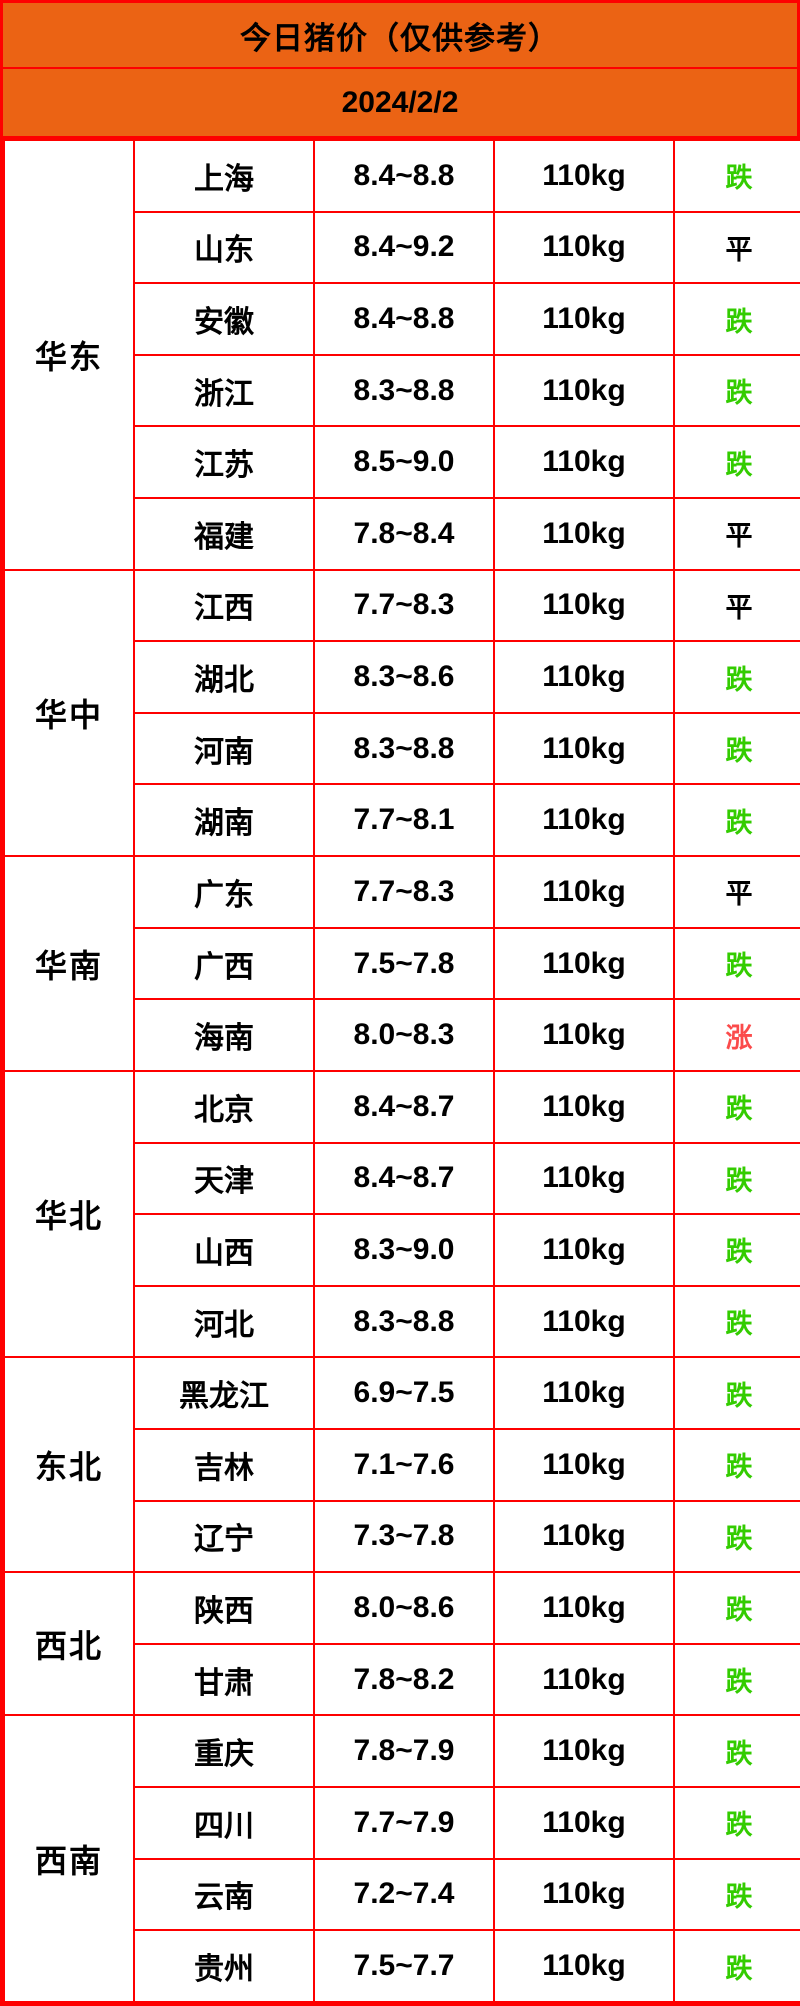  What do you see at coordinates (224, 605) in the screenshot?
I see `province-cell: 江西` at bounding box center [224, 605].